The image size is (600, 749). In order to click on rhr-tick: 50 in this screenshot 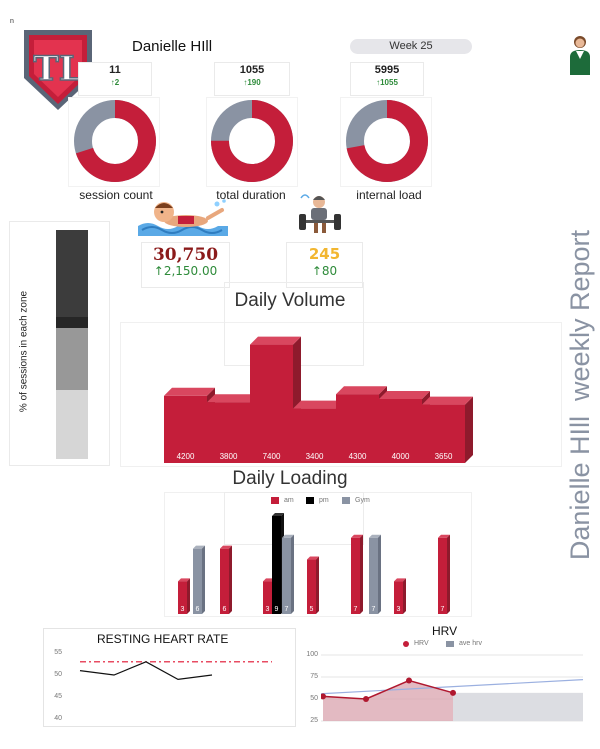, I will do `click(58, 674)`.